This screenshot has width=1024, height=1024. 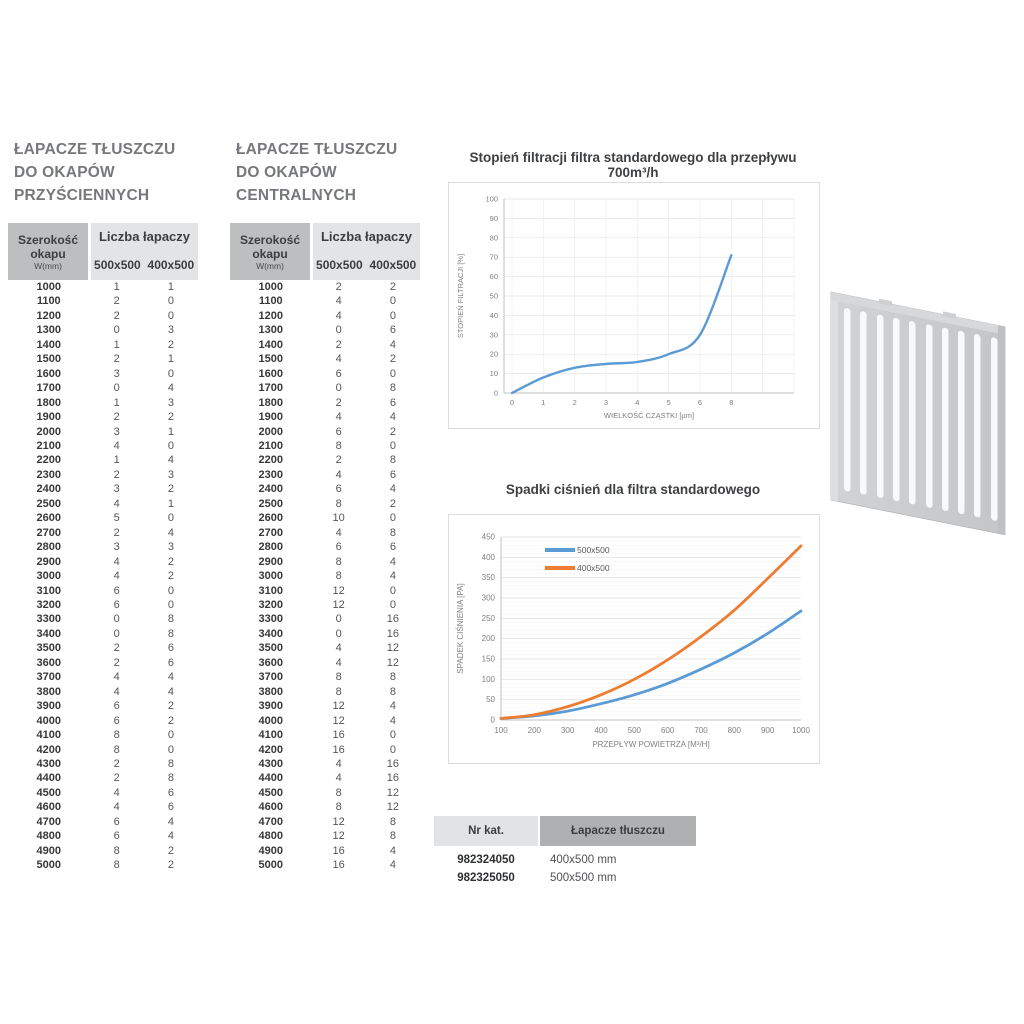 I want to click on table-row: 1400 1 2, so click(x=105, y=344).